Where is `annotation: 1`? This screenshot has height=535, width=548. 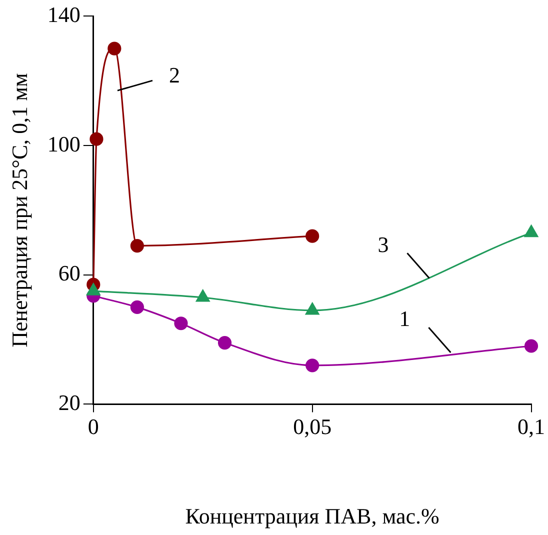
annotation: 1 is located at coordinates (404, 319).